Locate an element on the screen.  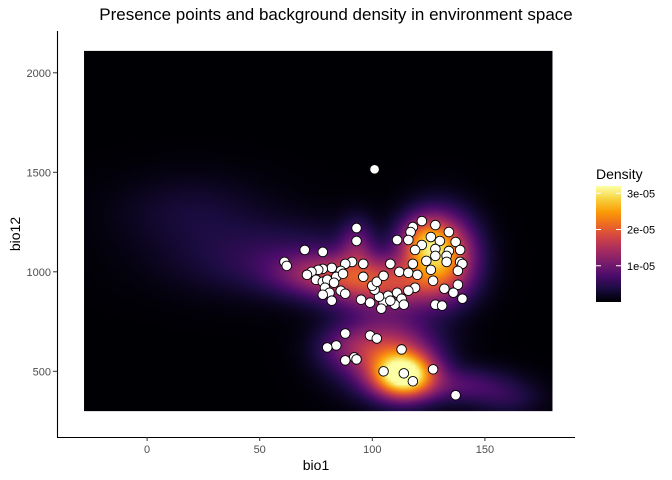
x-tick-label: 150 is located at coordinates (485, 450).